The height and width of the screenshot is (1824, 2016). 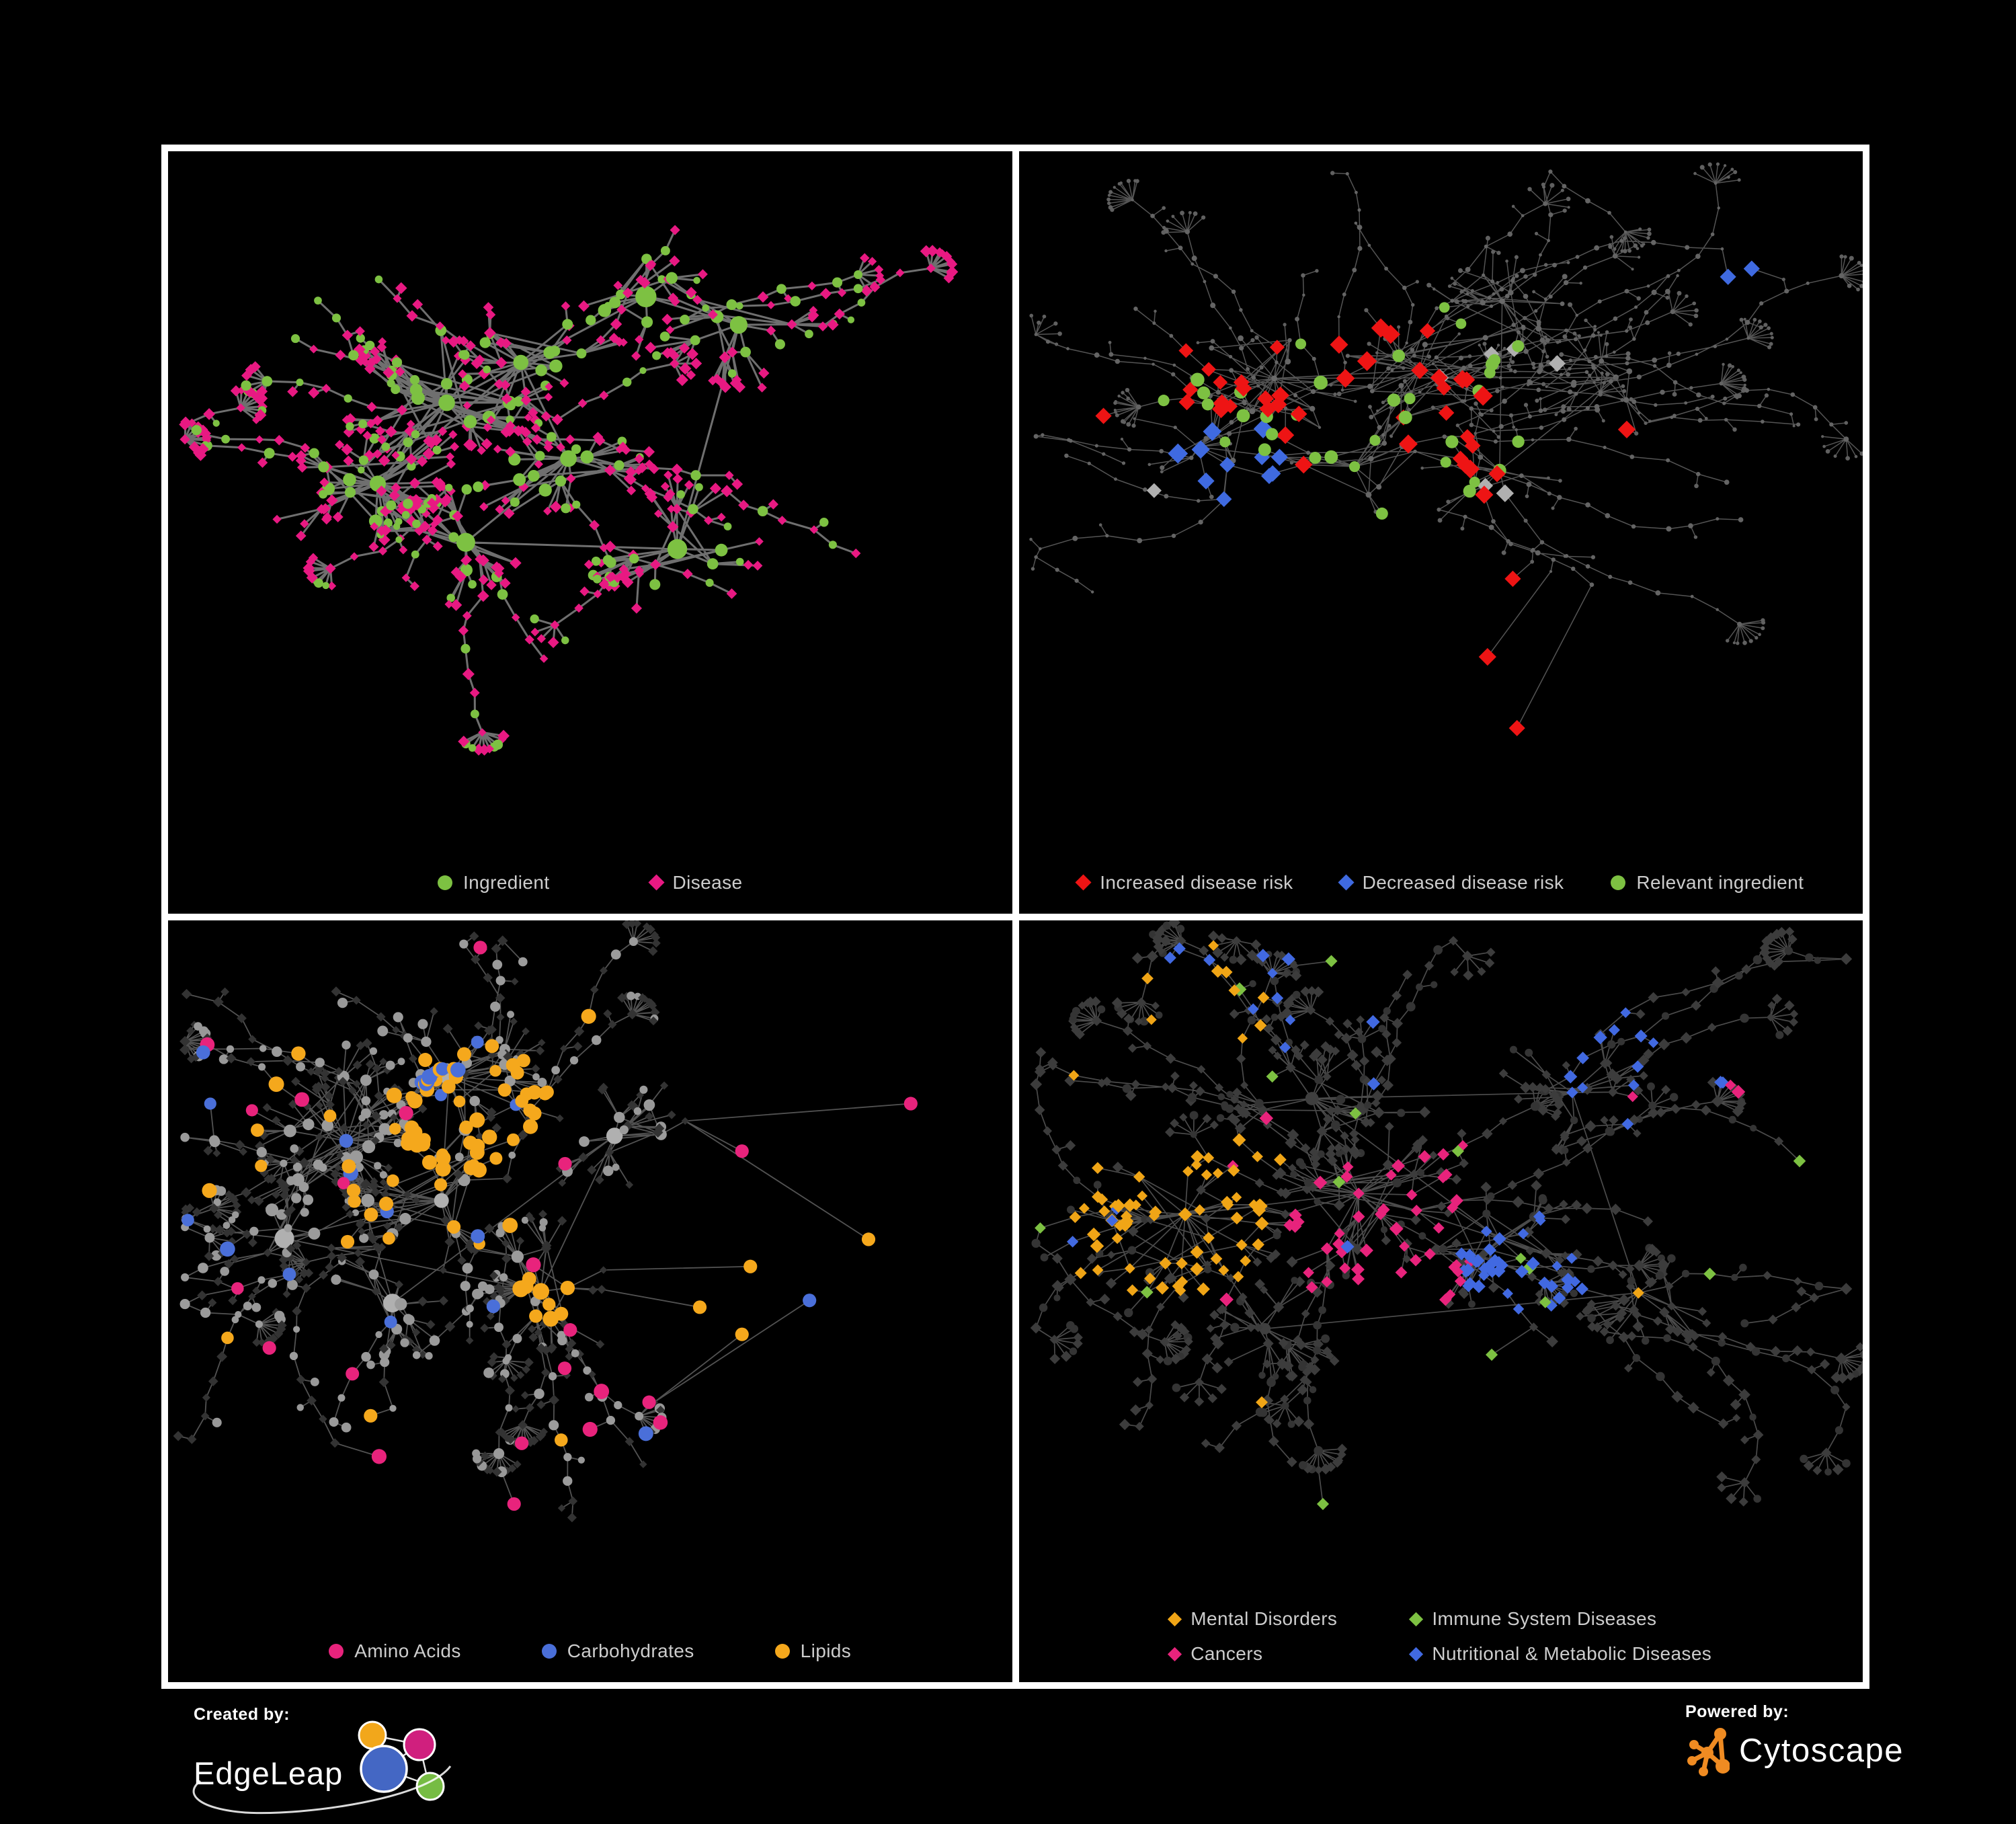 I want to click on legend-item: Amino Acids, so click(x=394, y=1651).